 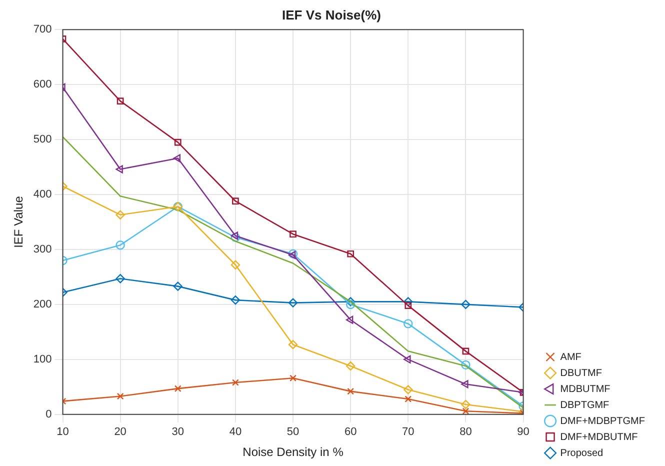 What do you see at coordinates (42, 250) in the screenshot?
I see `y-tick-label: 300` at bounding box center [42, 250].